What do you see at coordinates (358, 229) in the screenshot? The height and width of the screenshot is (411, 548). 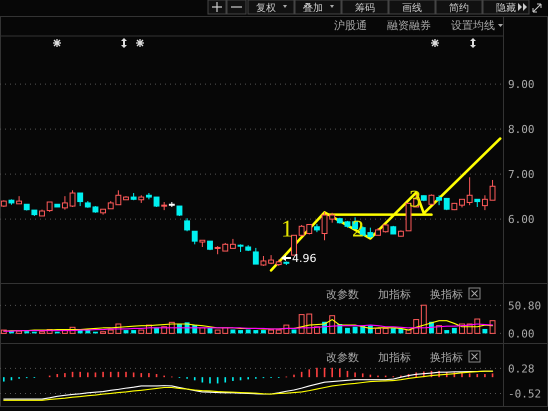 I see `annotation: 2` at bounding box center [358, 229].